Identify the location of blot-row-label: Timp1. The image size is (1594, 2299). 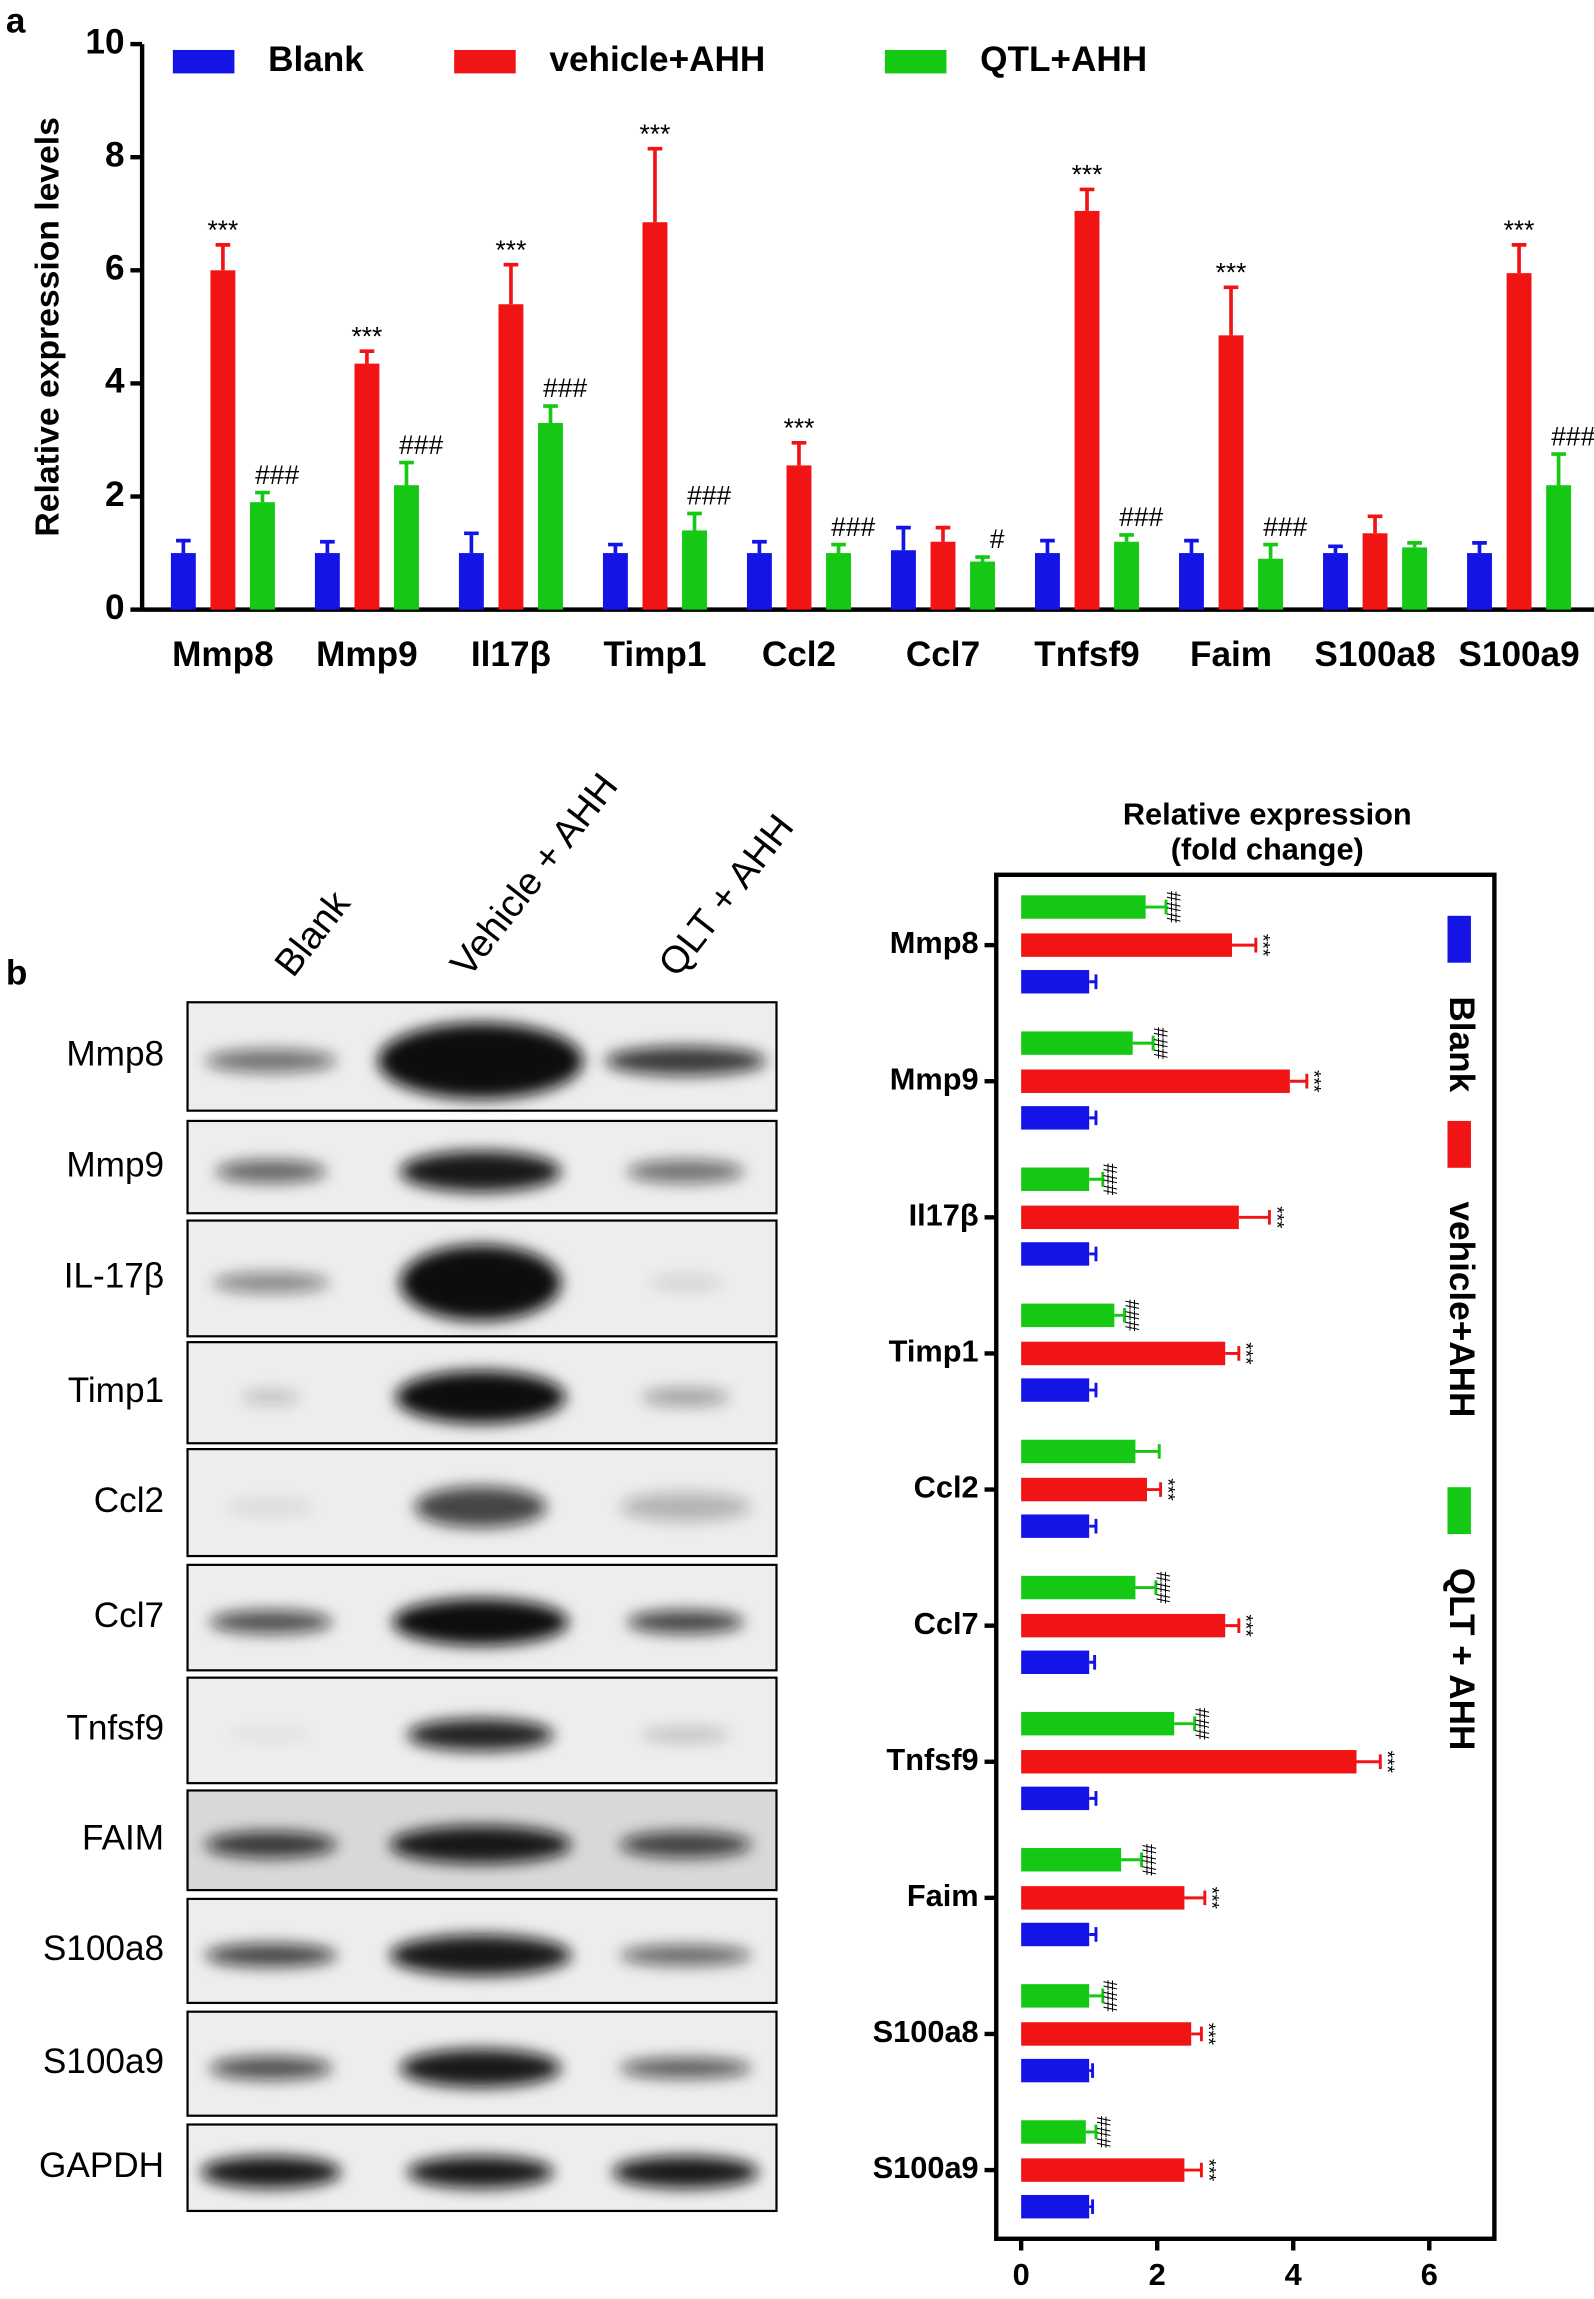
(116, 1390).